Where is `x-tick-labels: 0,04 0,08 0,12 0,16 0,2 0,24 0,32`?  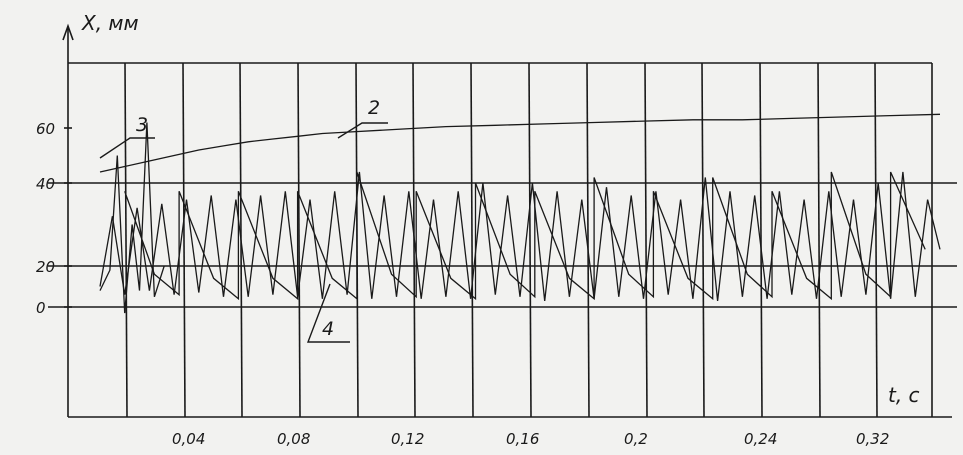
x-tick-labels: 0,04 0,08 0,12 0,16 0,2 0,24 0,32 is located at coordinates (530, 439).